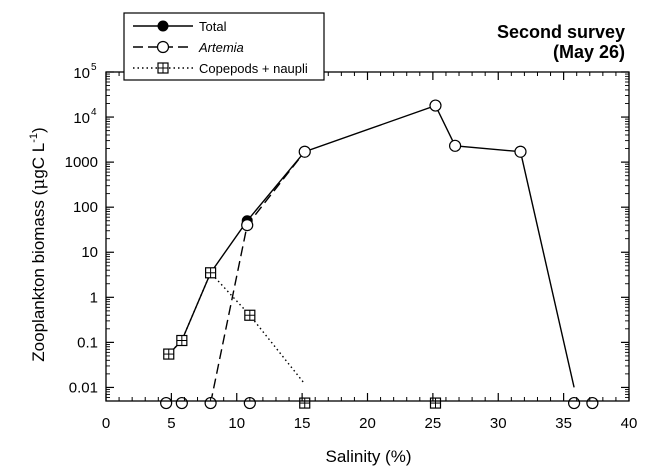 The image size is (651, 468). I want to click on x-tick-label-7: 35, so click(563, 423).